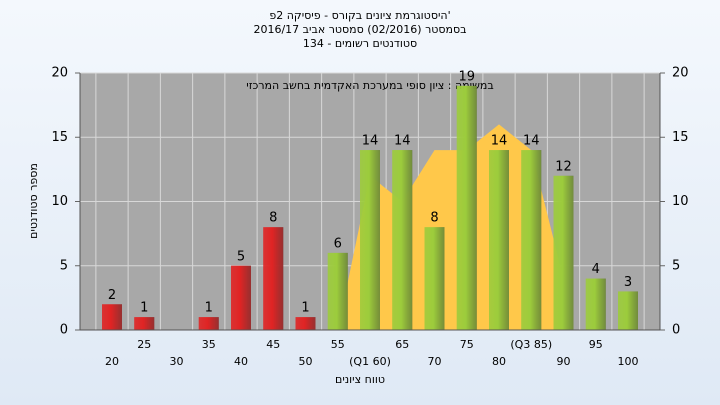  I want to click on data-label: 6, so click(338, 243).